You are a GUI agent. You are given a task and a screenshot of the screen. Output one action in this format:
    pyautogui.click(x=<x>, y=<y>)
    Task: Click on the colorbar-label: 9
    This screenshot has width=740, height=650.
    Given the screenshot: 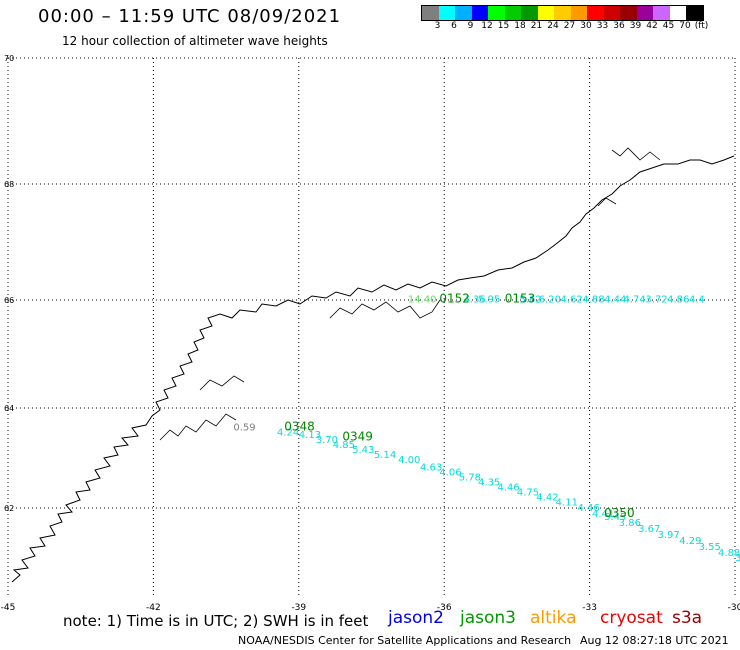 What is the action you would take?
    pyautogui.click(x=470, y=26)
    